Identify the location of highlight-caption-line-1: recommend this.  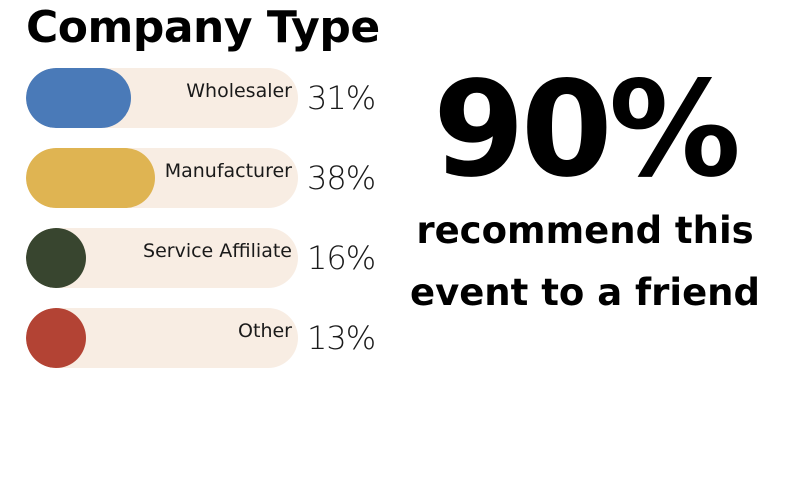
(585, 230).